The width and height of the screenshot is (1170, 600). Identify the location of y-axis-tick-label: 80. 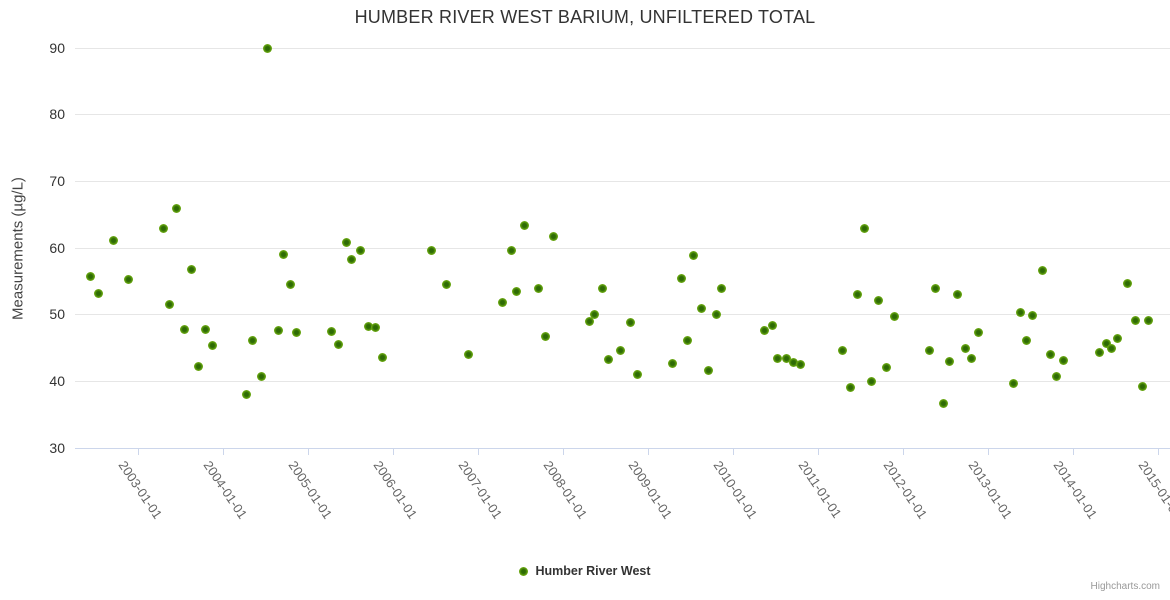
(57, 114).